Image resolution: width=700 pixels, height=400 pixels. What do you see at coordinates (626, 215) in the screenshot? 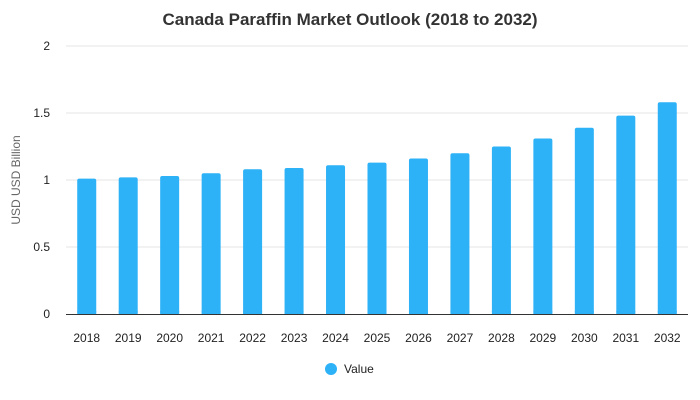
I see `bar-2031` at bounding box center [626, 215].